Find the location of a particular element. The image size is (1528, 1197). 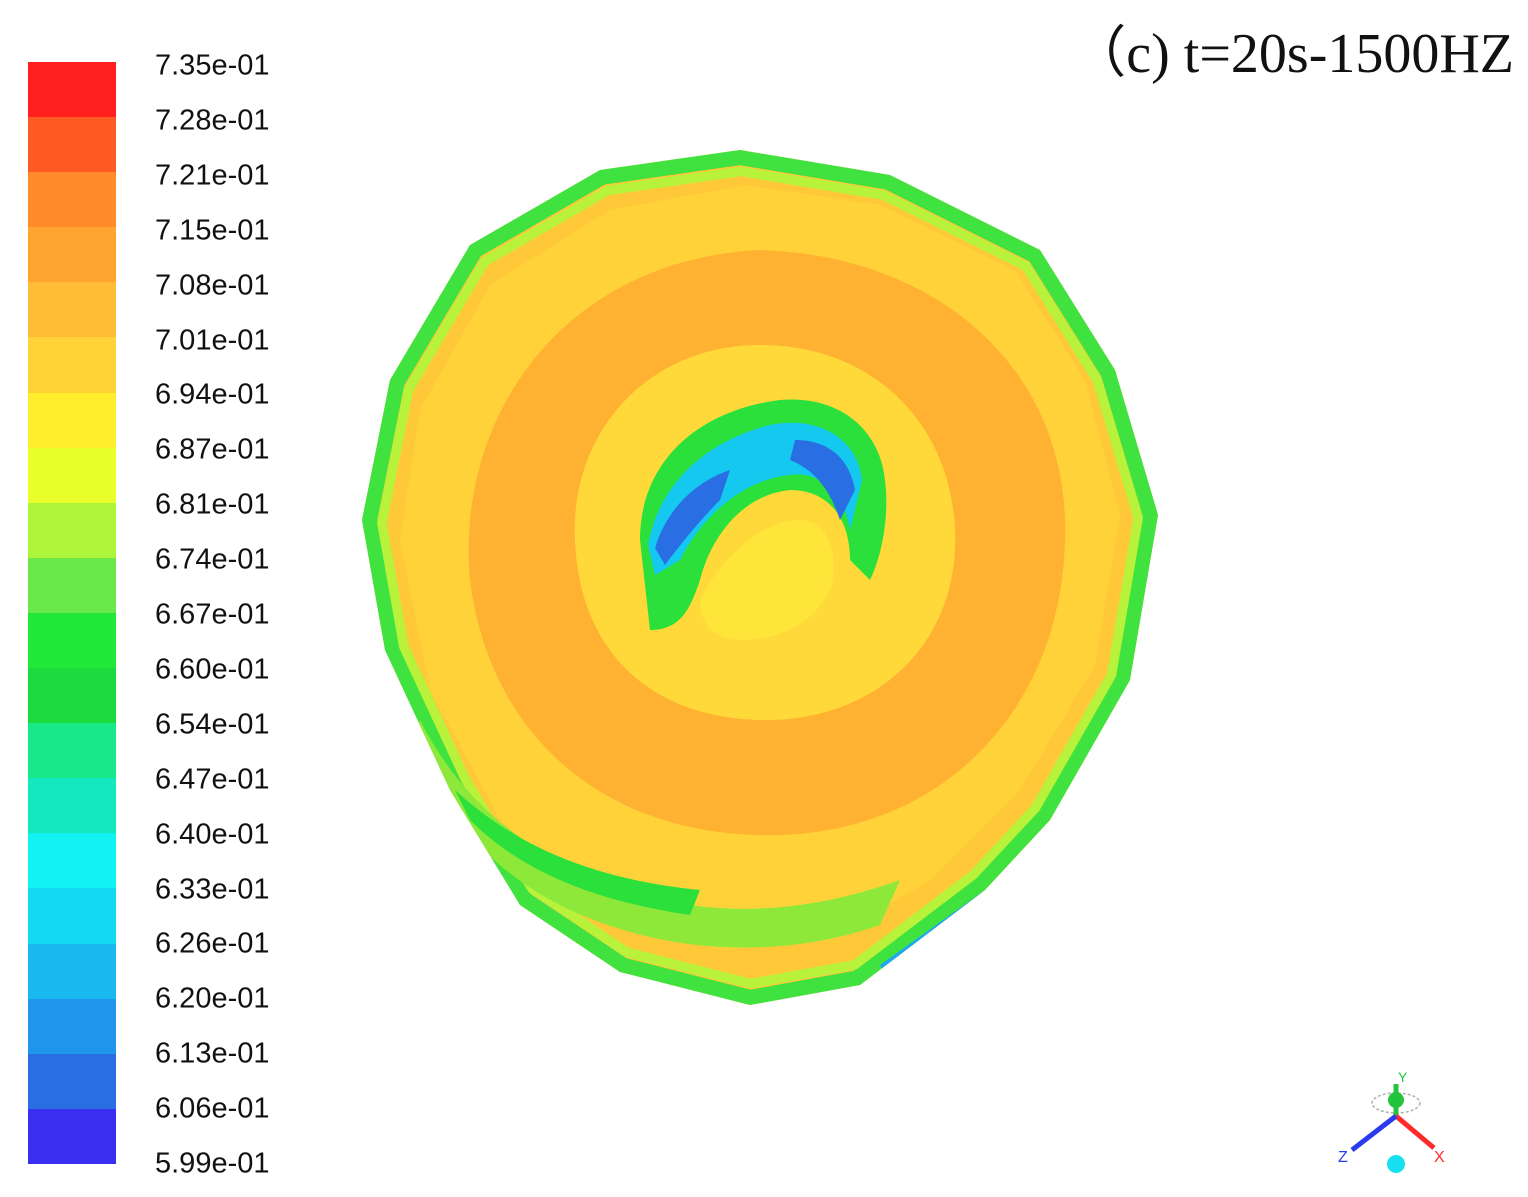

figure-title: （c) t=20s-1500HZ is located at coordinates (1292, 54).